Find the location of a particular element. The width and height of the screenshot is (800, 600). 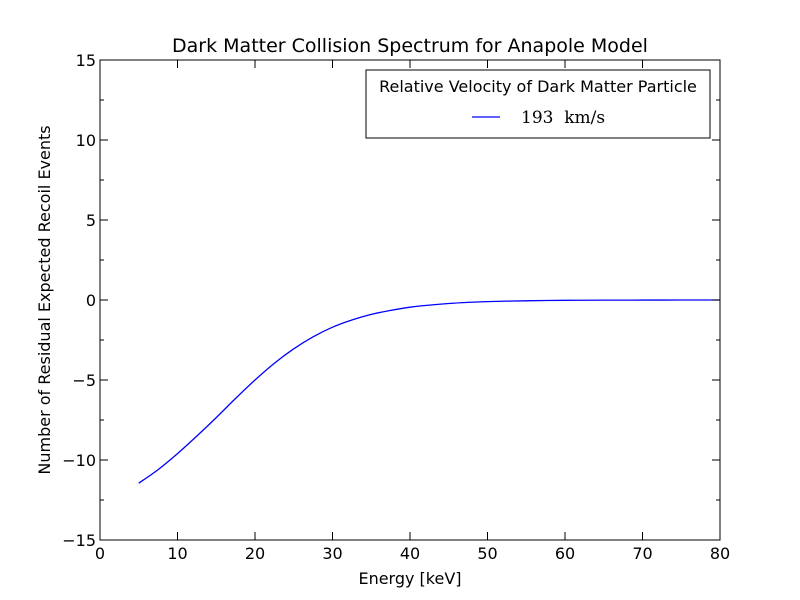

x-tick-label: 20 is located at coordinates (255, 553).